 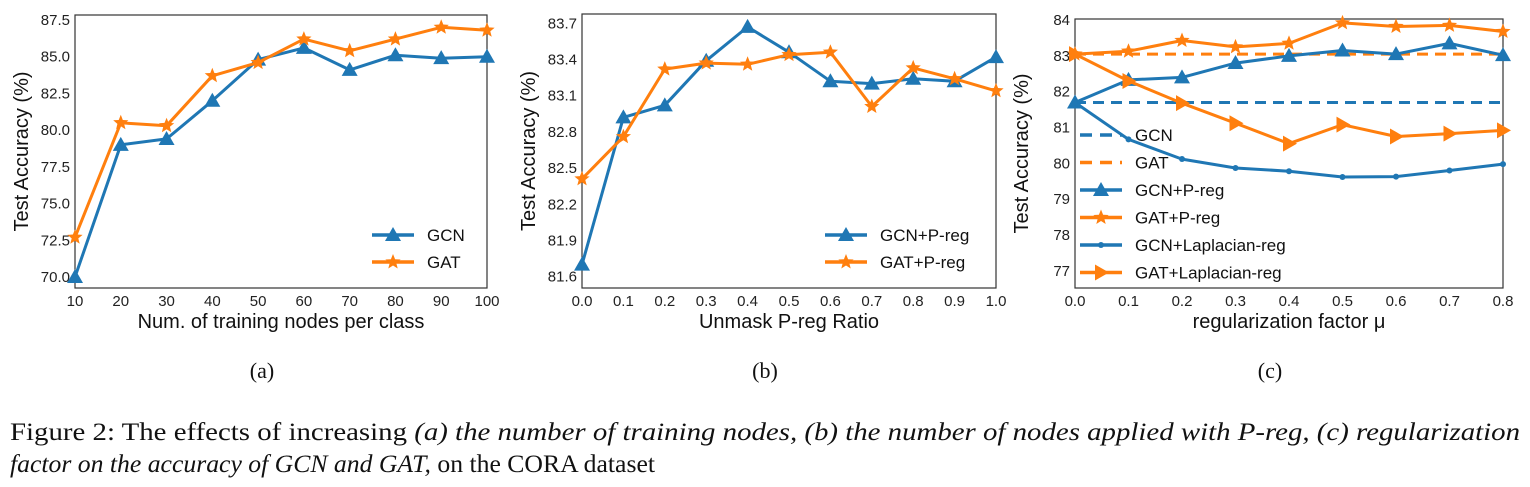 What do you see at coordinates (1128, 301) in the screenshot?
I see `x-tick-label: 0.1` at bounding box center [1128, 301].